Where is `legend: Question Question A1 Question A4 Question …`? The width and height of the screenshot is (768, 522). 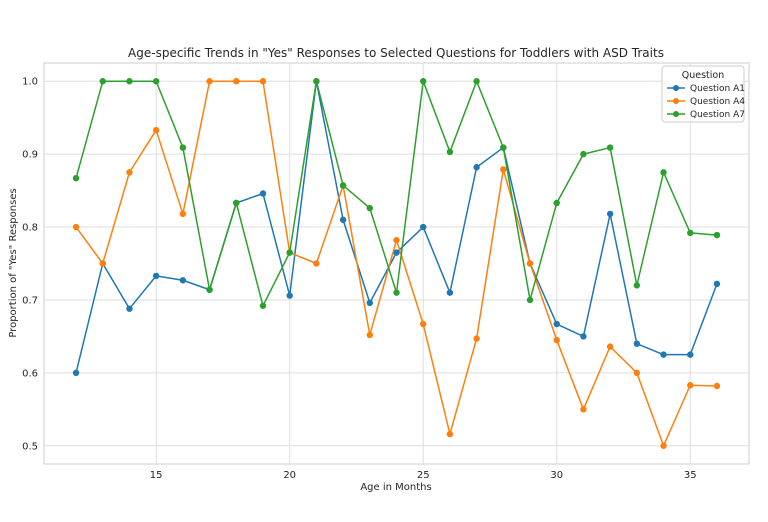 legend: Question Question A1 Question A4 Question … is located at coordinates (703, 94).